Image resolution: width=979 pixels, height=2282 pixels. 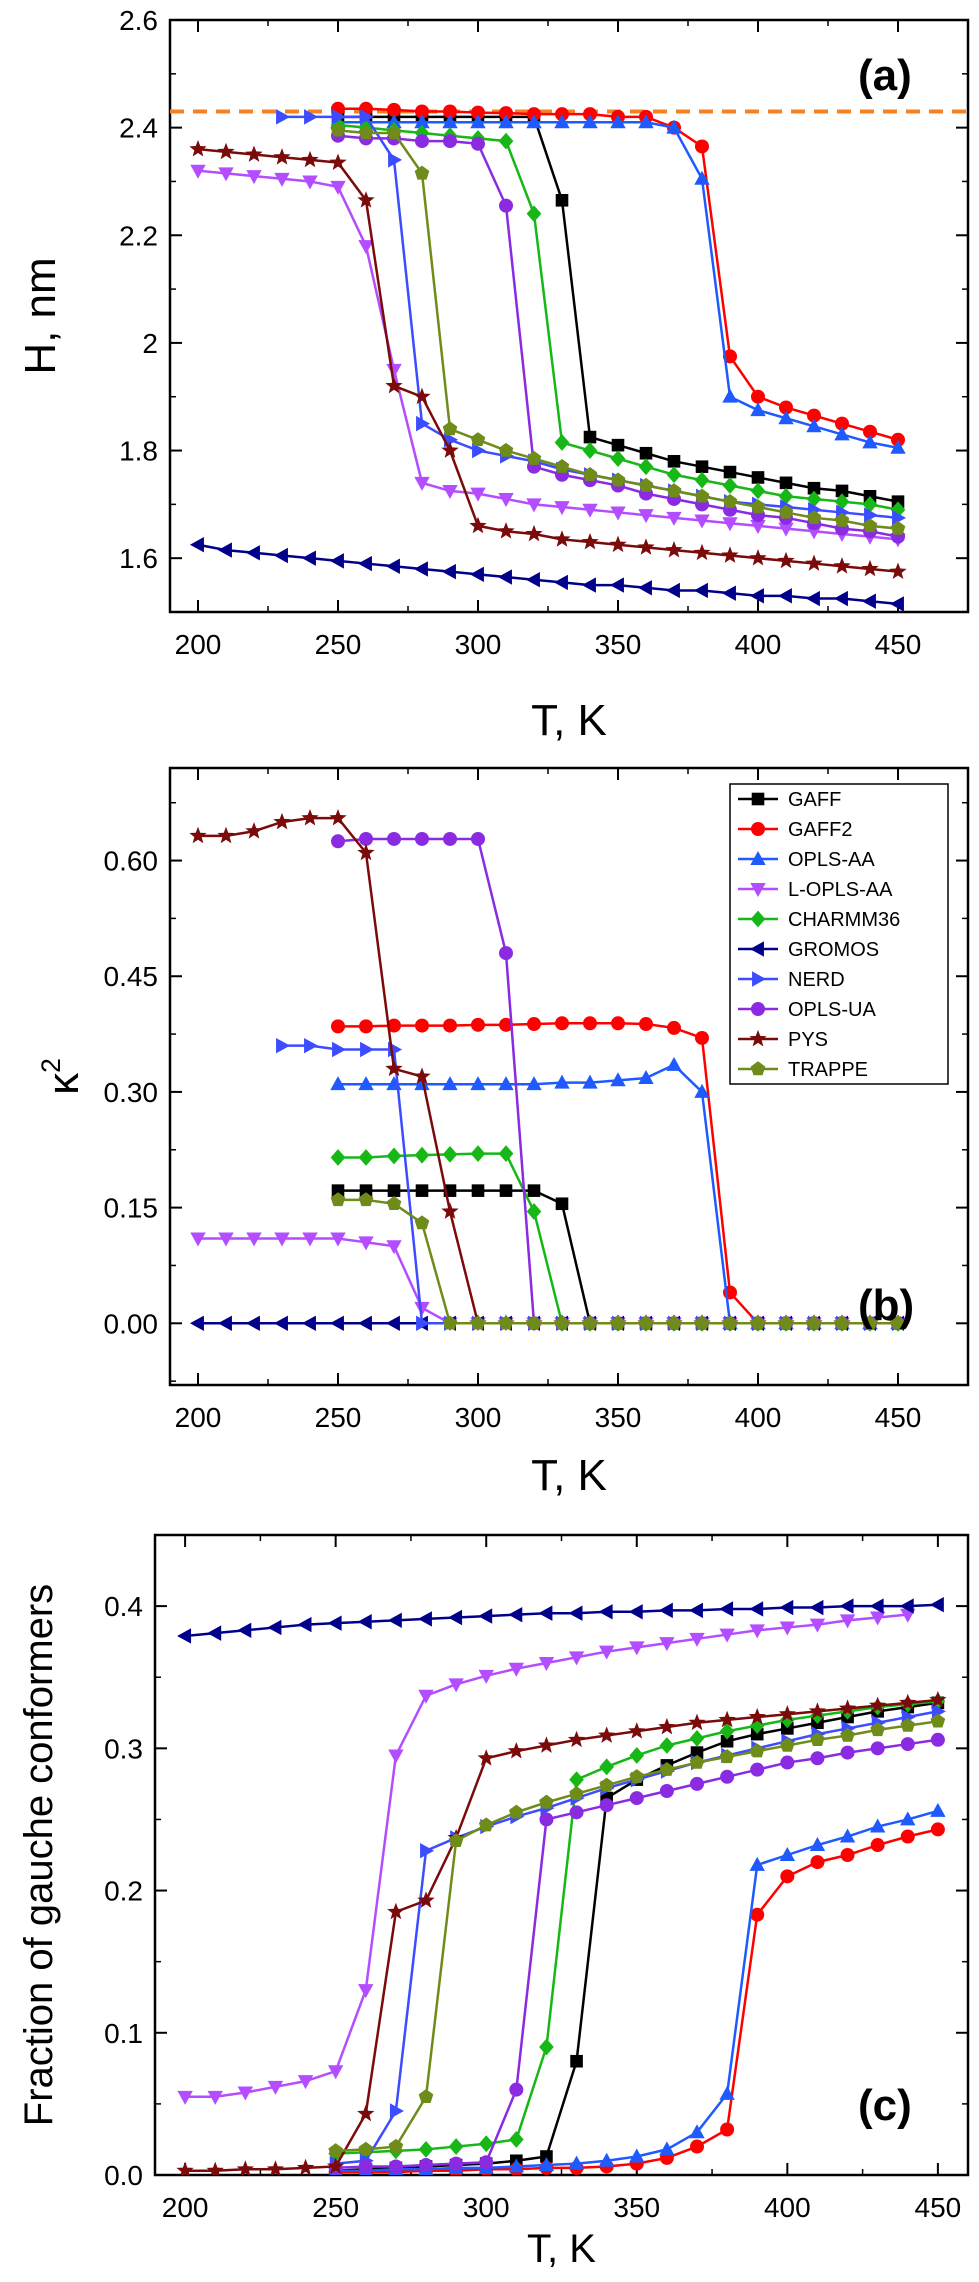 What do you see at coordinates (198, 1417) in the screenshot?
I see `panel-b-xtick-label: 200` at bounding box center [198, 1417].